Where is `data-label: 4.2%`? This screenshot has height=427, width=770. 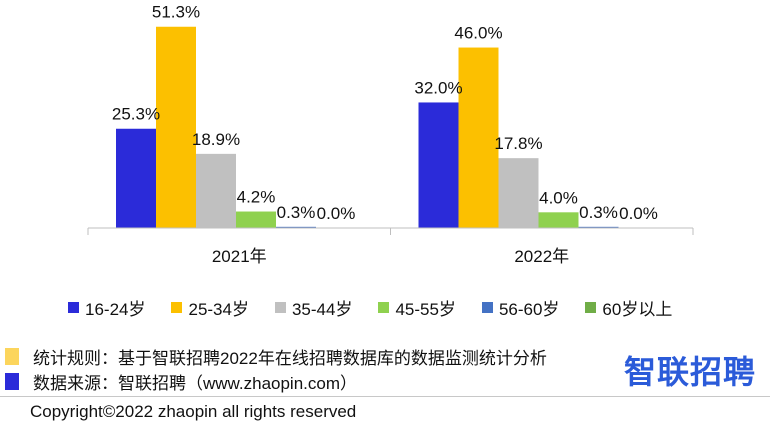 data-label: 4.2% is located at coordinates (256, 197).